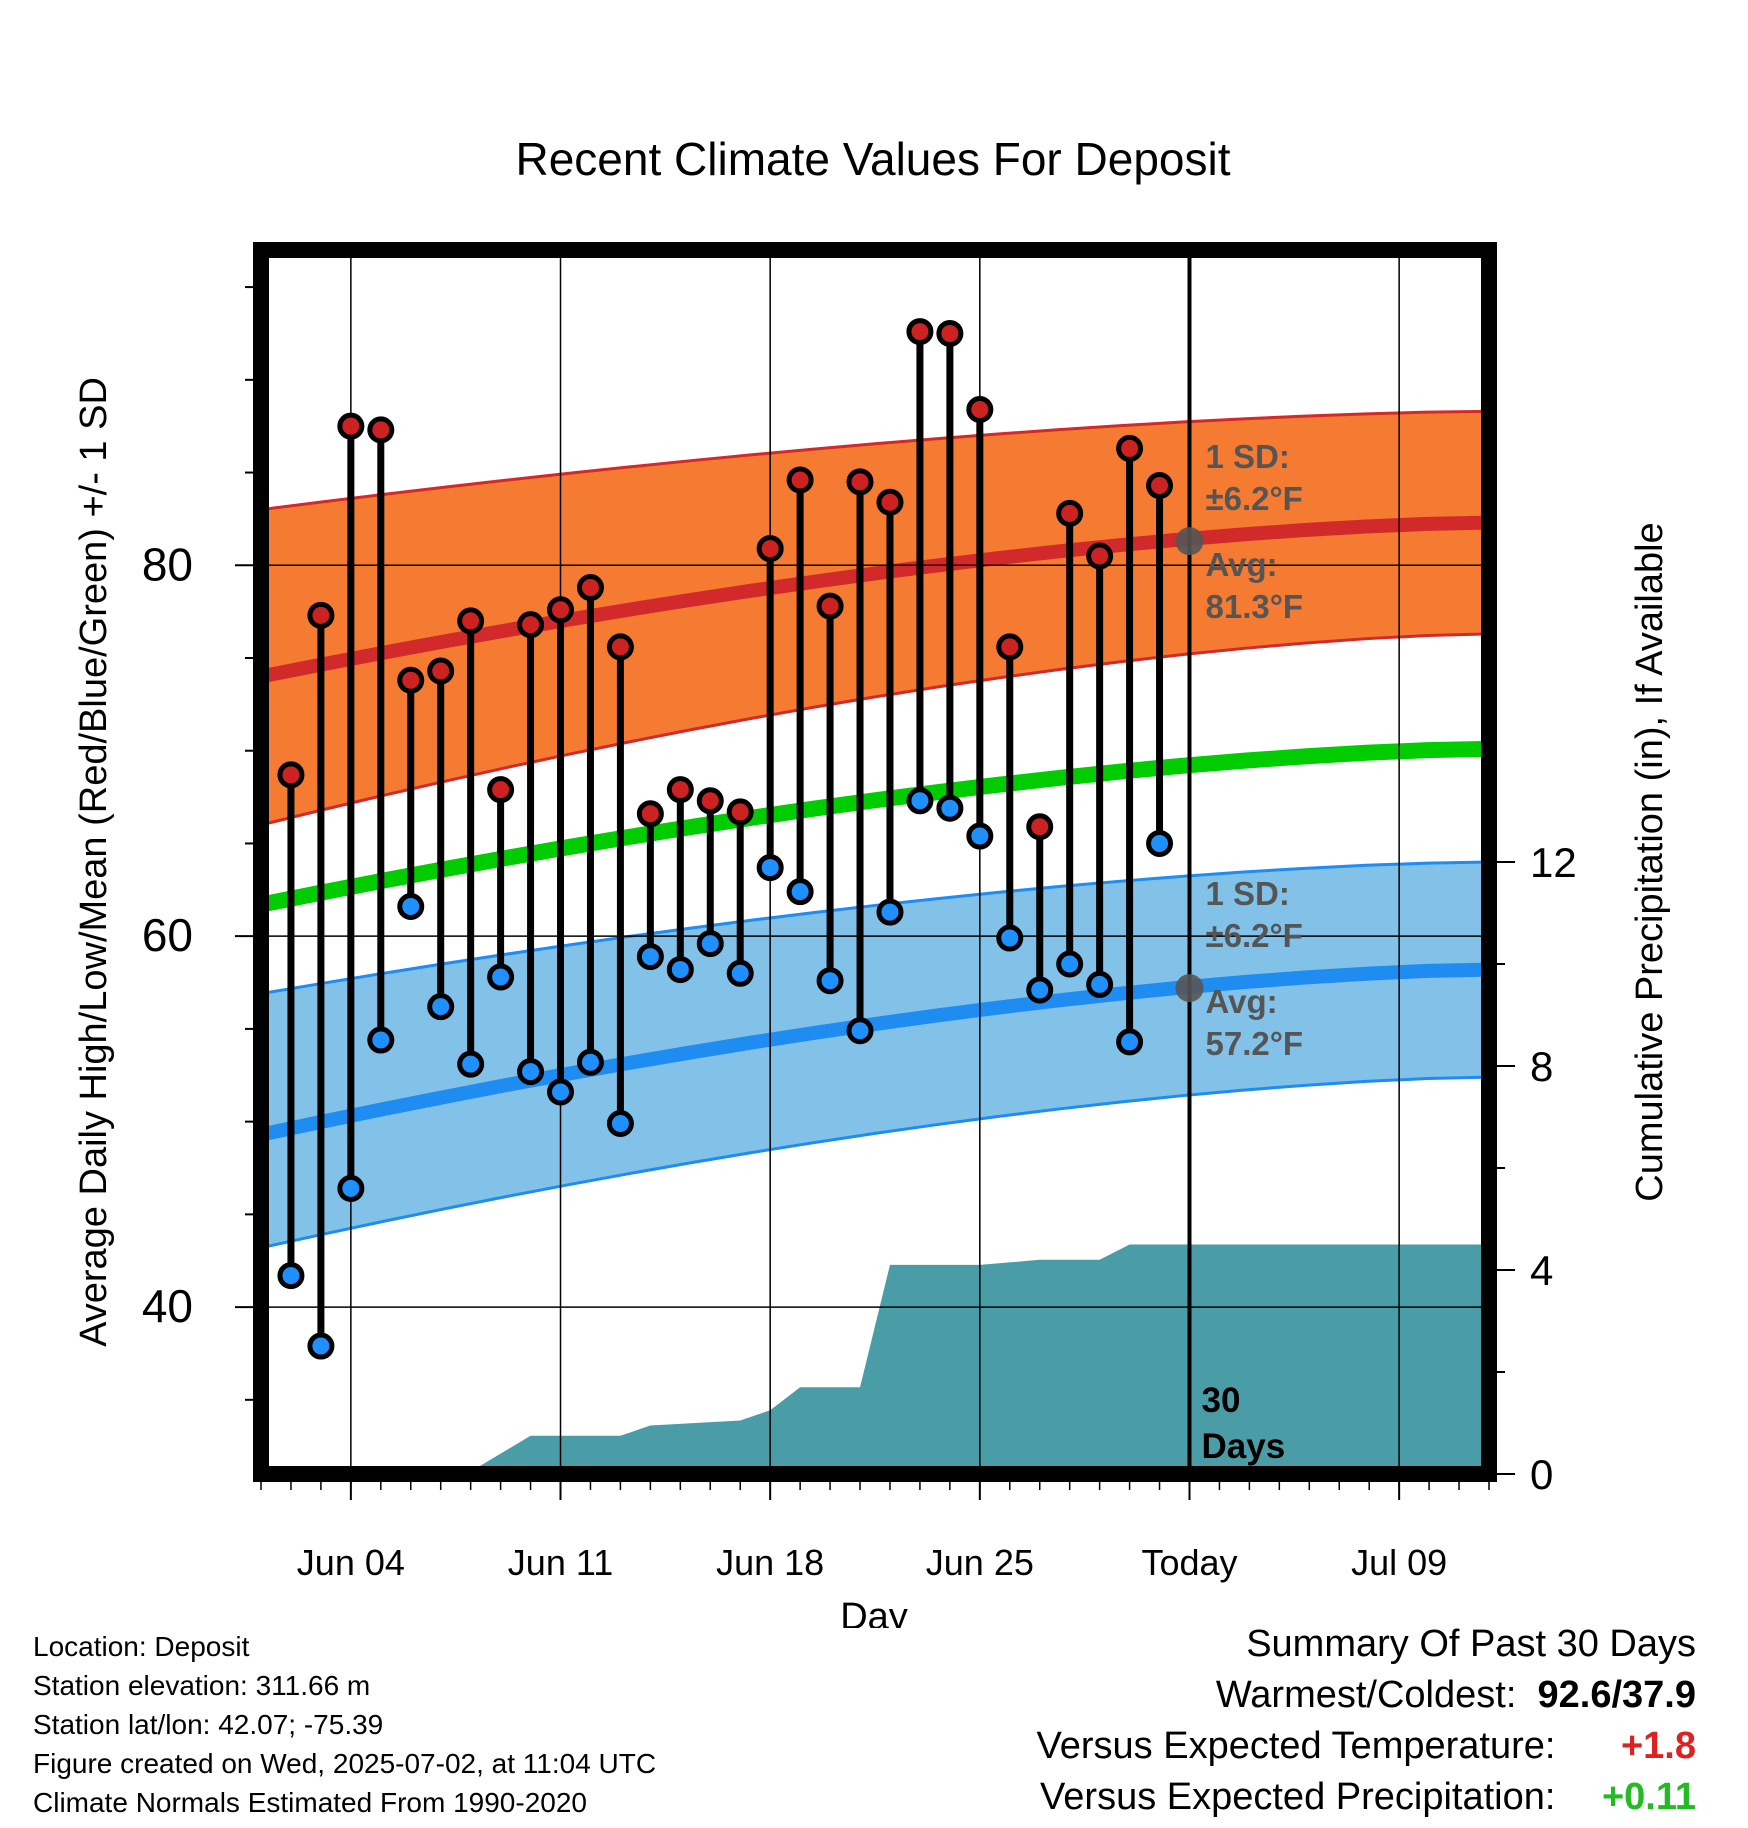 This screenshot has width=1748, height=1828. Describe the element at coordinates (875, 928) in the screenshot. I see `low-sd-band-upper-edge` at that location.